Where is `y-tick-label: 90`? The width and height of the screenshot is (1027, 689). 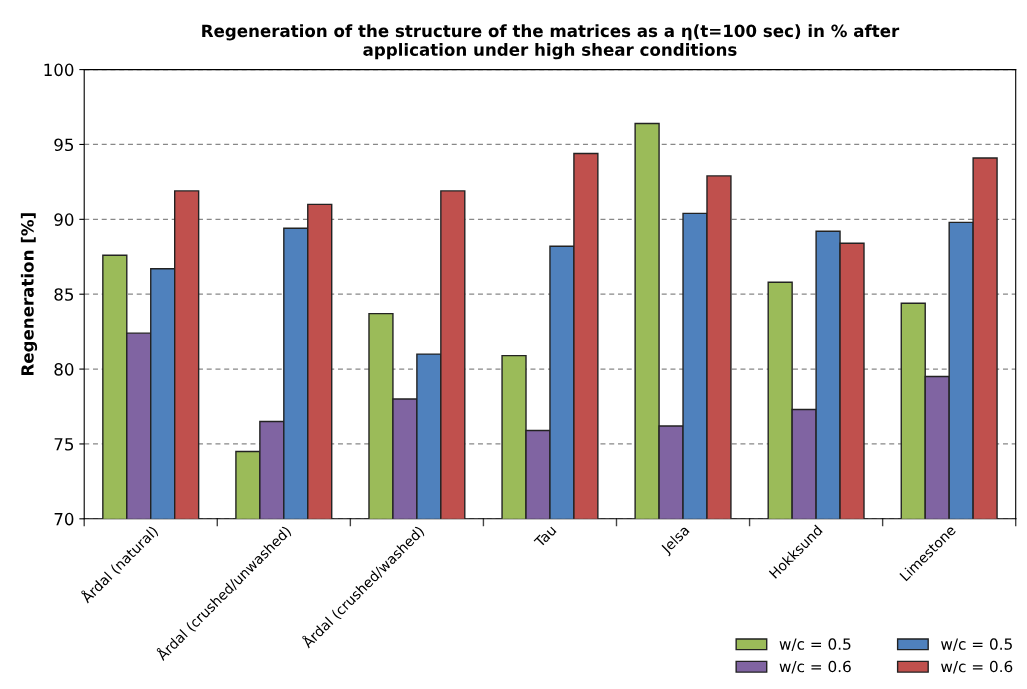 y-tick-label: 90 is located at coordinates (64, 219).